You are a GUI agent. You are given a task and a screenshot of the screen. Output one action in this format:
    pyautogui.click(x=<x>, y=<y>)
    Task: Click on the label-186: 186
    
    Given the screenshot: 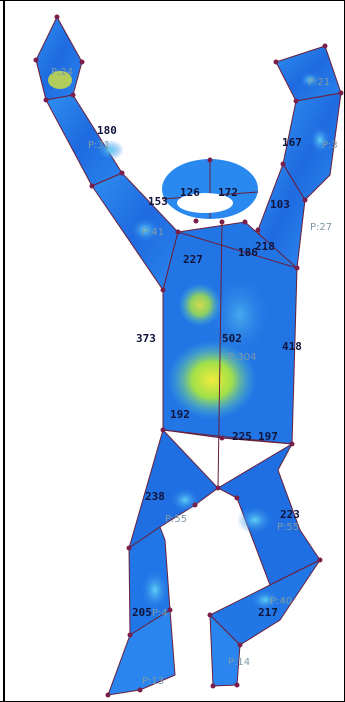 What is the action you would take?
    pyautogui.click(x=248, y=252)
    